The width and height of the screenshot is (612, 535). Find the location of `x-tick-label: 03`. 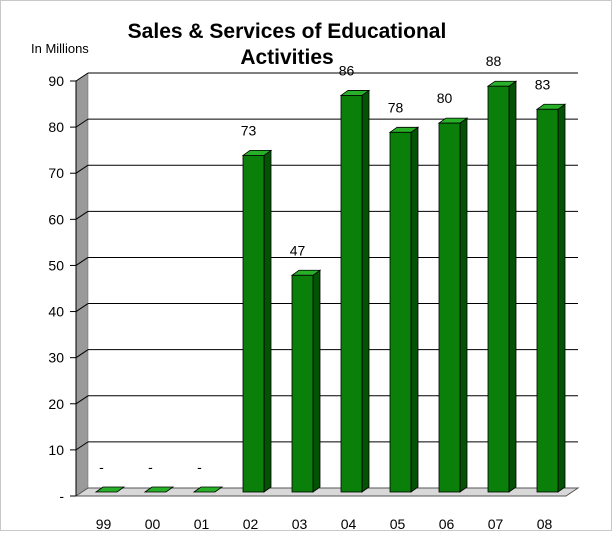

x-tick-label: 03 is located at coordinates (300, 523).